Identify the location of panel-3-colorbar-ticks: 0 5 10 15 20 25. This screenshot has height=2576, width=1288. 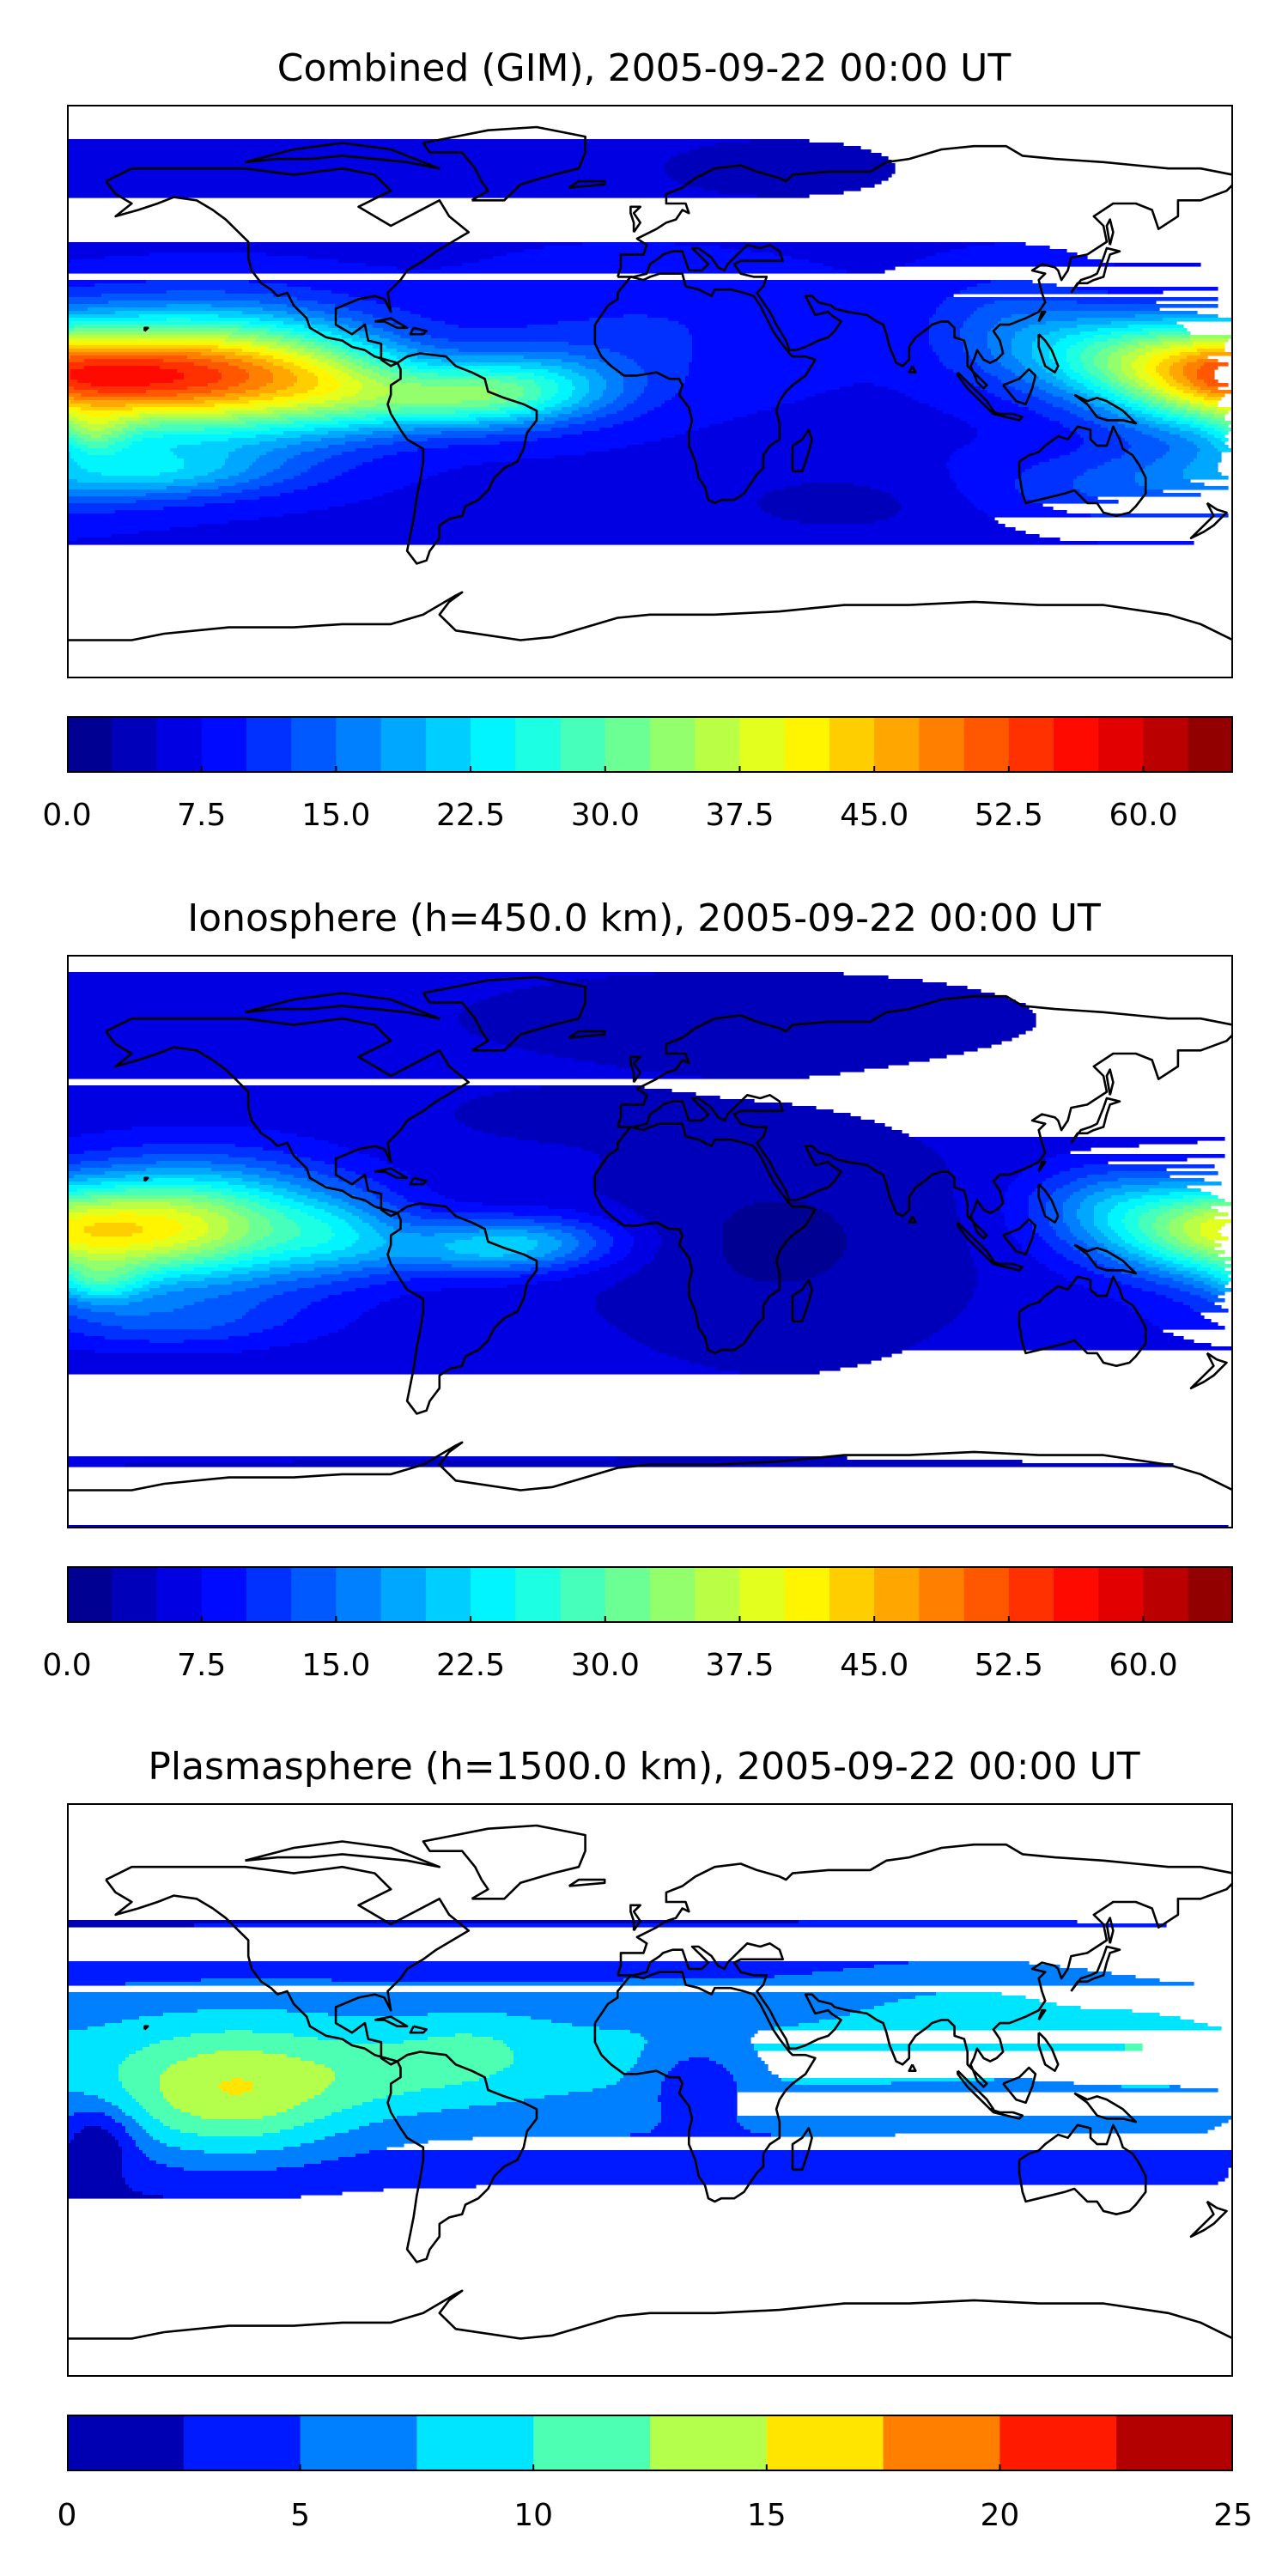
(655, 2522).